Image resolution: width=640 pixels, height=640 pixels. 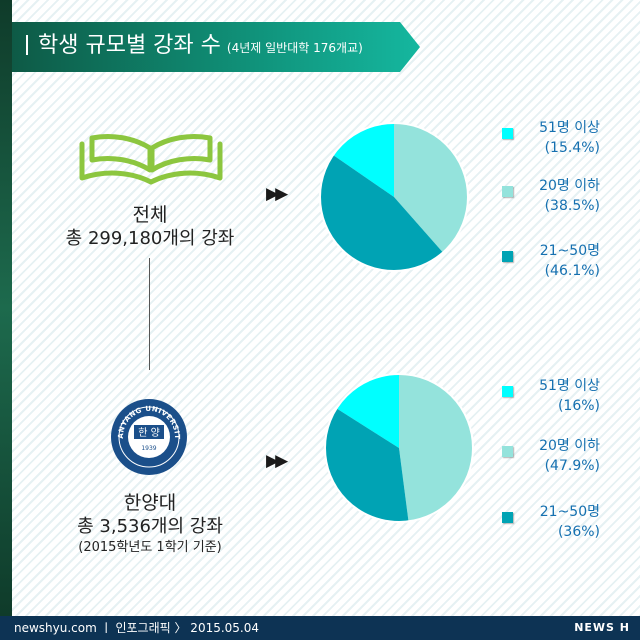 What do you see at coordinates (150, 526) in the screenshot?
I see `hanyang-total: 총 3,536개의 강좌` at bounding box center [150, 526].